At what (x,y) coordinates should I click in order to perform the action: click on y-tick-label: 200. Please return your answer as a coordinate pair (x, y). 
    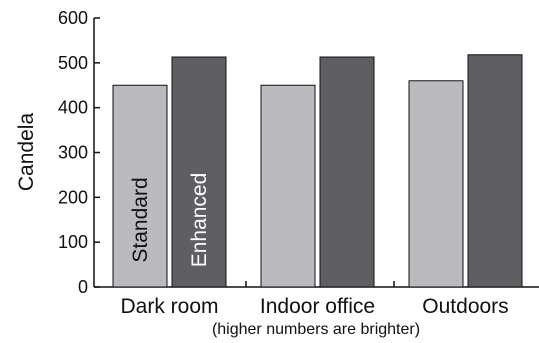
    Looking at the image, I should click on (73, 197).